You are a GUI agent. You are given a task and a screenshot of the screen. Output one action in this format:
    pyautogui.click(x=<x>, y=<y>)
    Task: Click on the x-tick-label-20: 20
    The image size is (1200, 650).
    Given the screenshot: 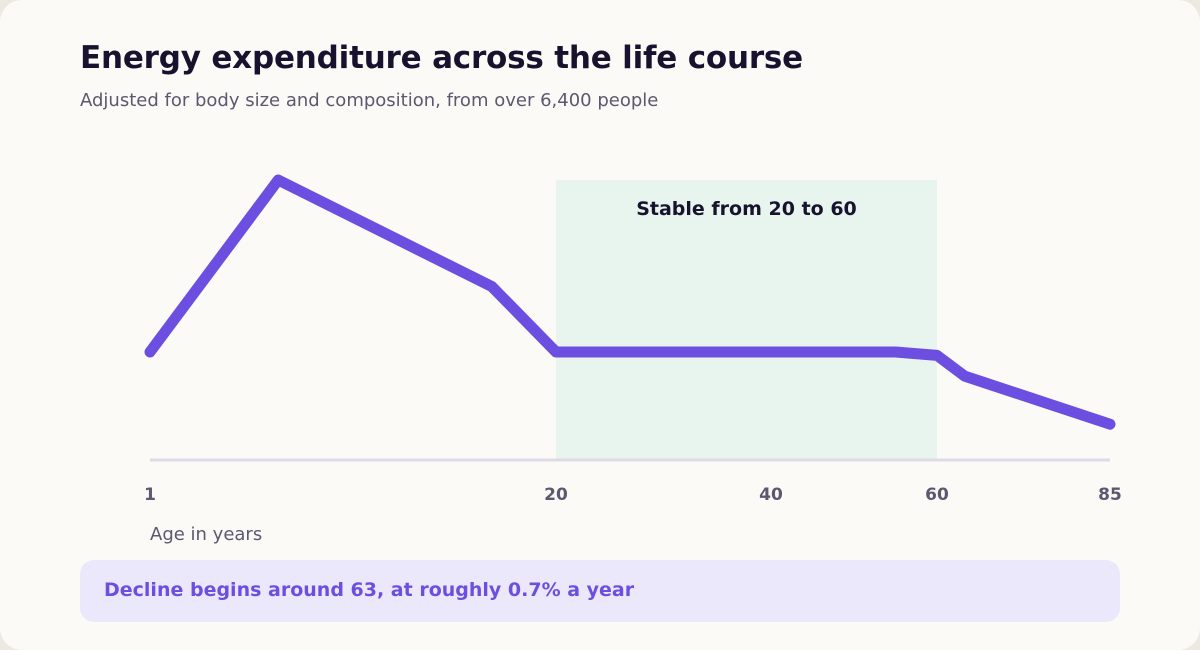 What is the action you would take?
    pyautogui.click(x=556, y=495)
    